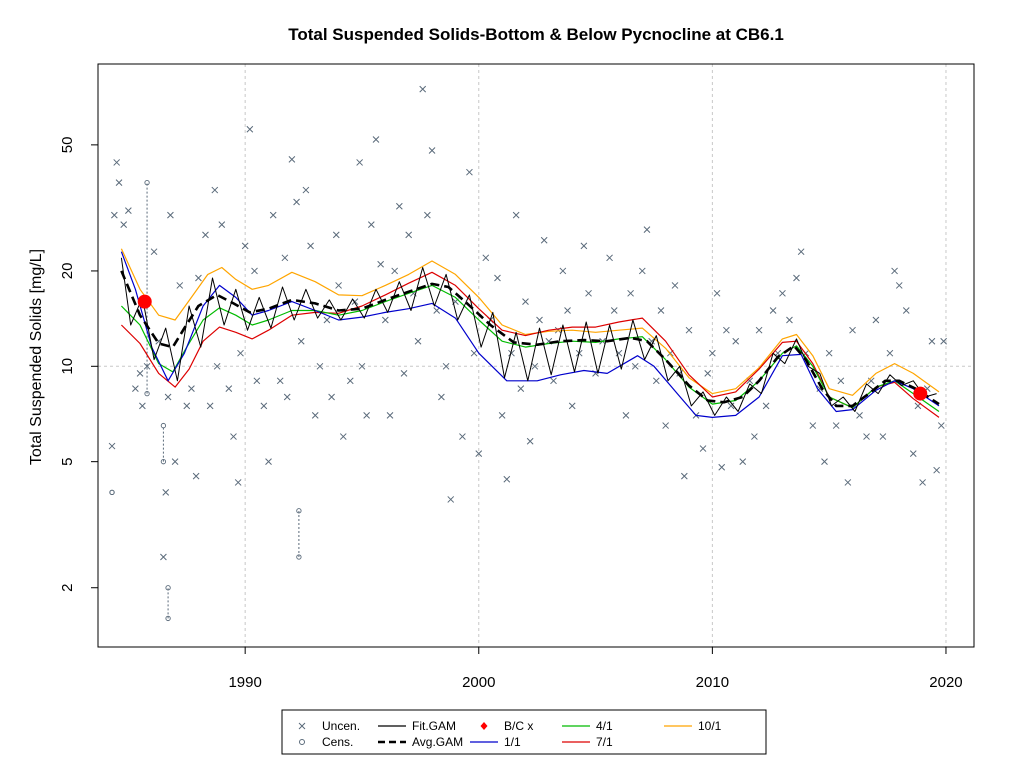 The height and width of the screenshot is (768, 1024). What do you see at coordinates (506, 726) in the screenshot?
I see `legend-item: B/C x` at bounding box center [506, 726].